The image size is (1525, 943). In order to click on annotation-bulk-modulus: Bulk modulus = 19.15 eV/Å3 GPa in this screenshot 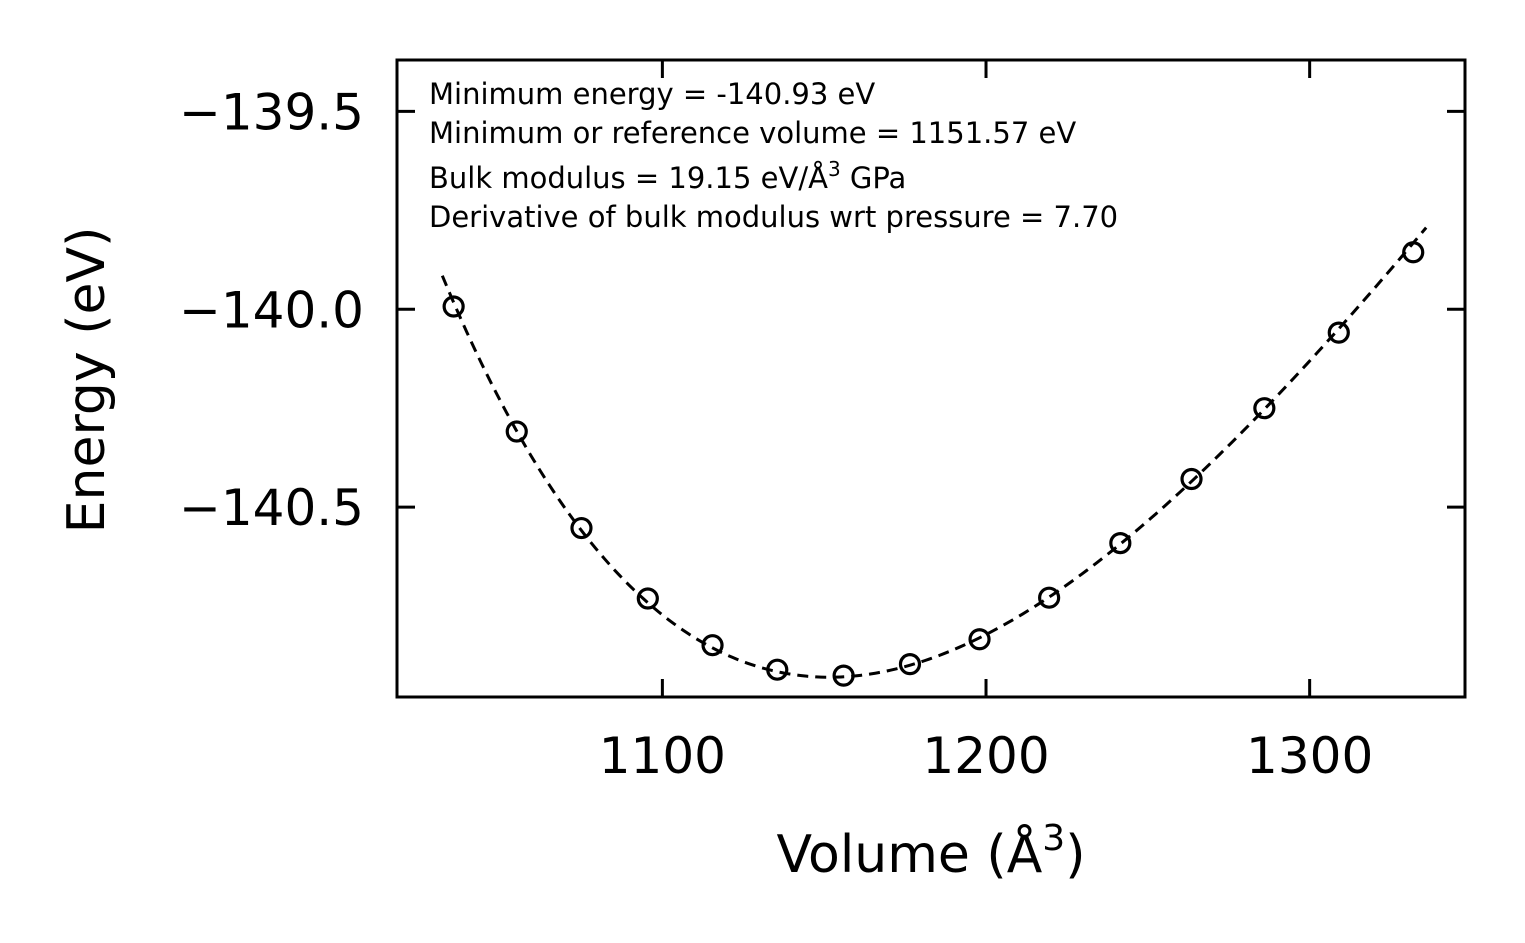, I will do `click(667, 176)`.